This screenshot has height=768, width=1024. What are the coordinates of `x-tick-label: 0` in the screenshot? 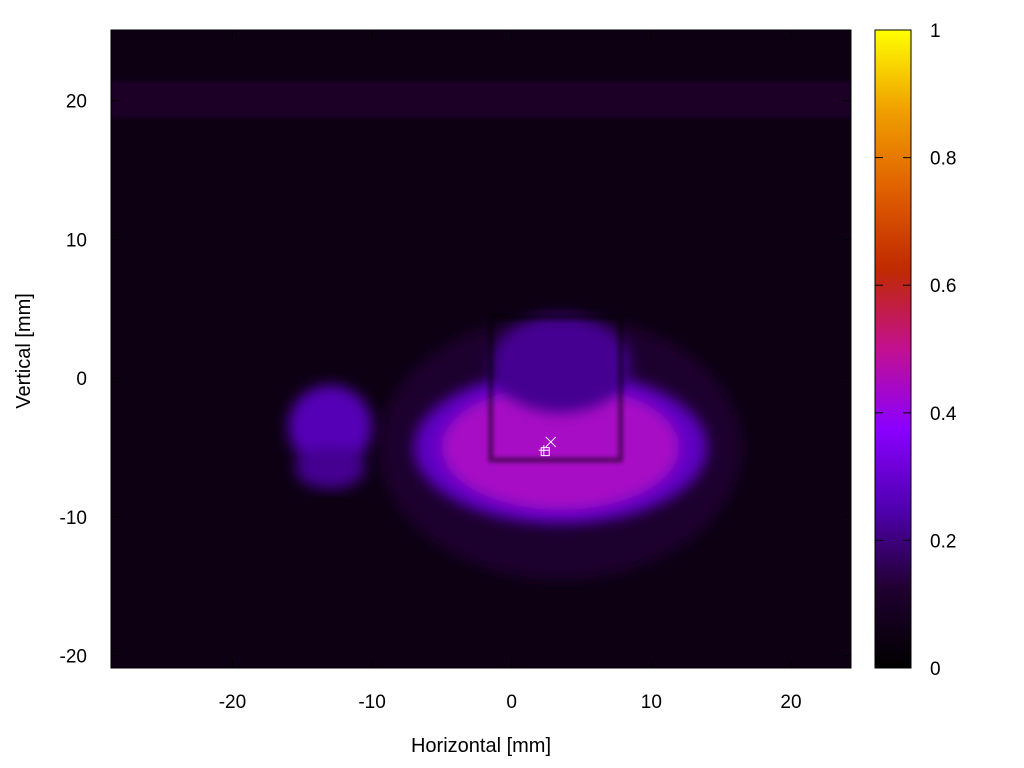 It's located at (511, 702).